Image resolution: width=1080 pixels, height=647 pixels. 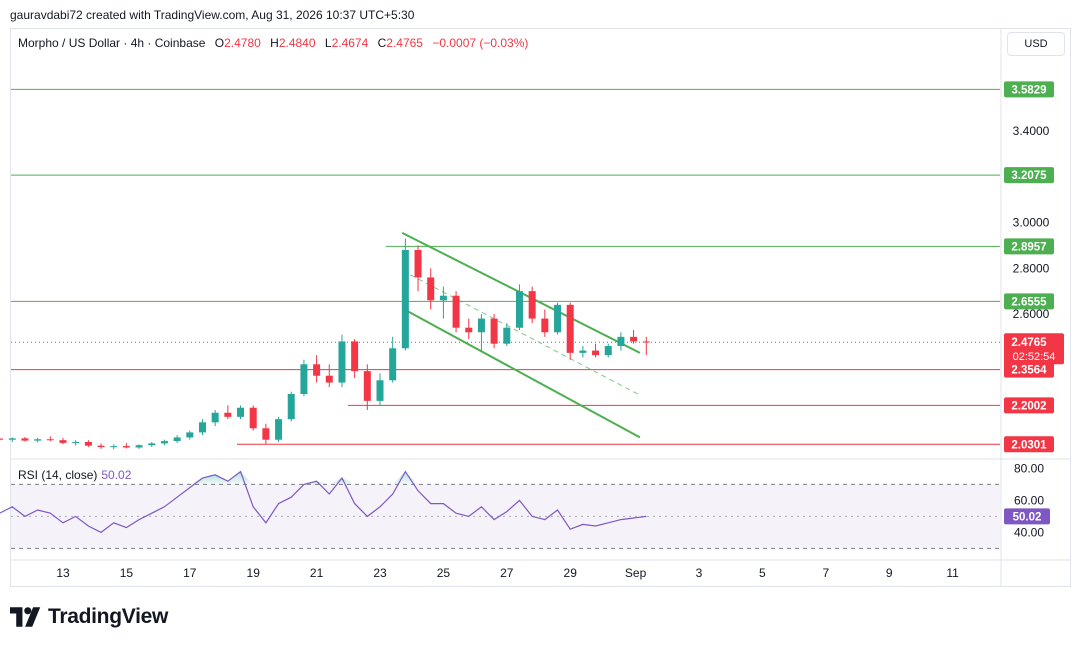 I want to click on high-value: 2.4840, so click(x=297, y=43).